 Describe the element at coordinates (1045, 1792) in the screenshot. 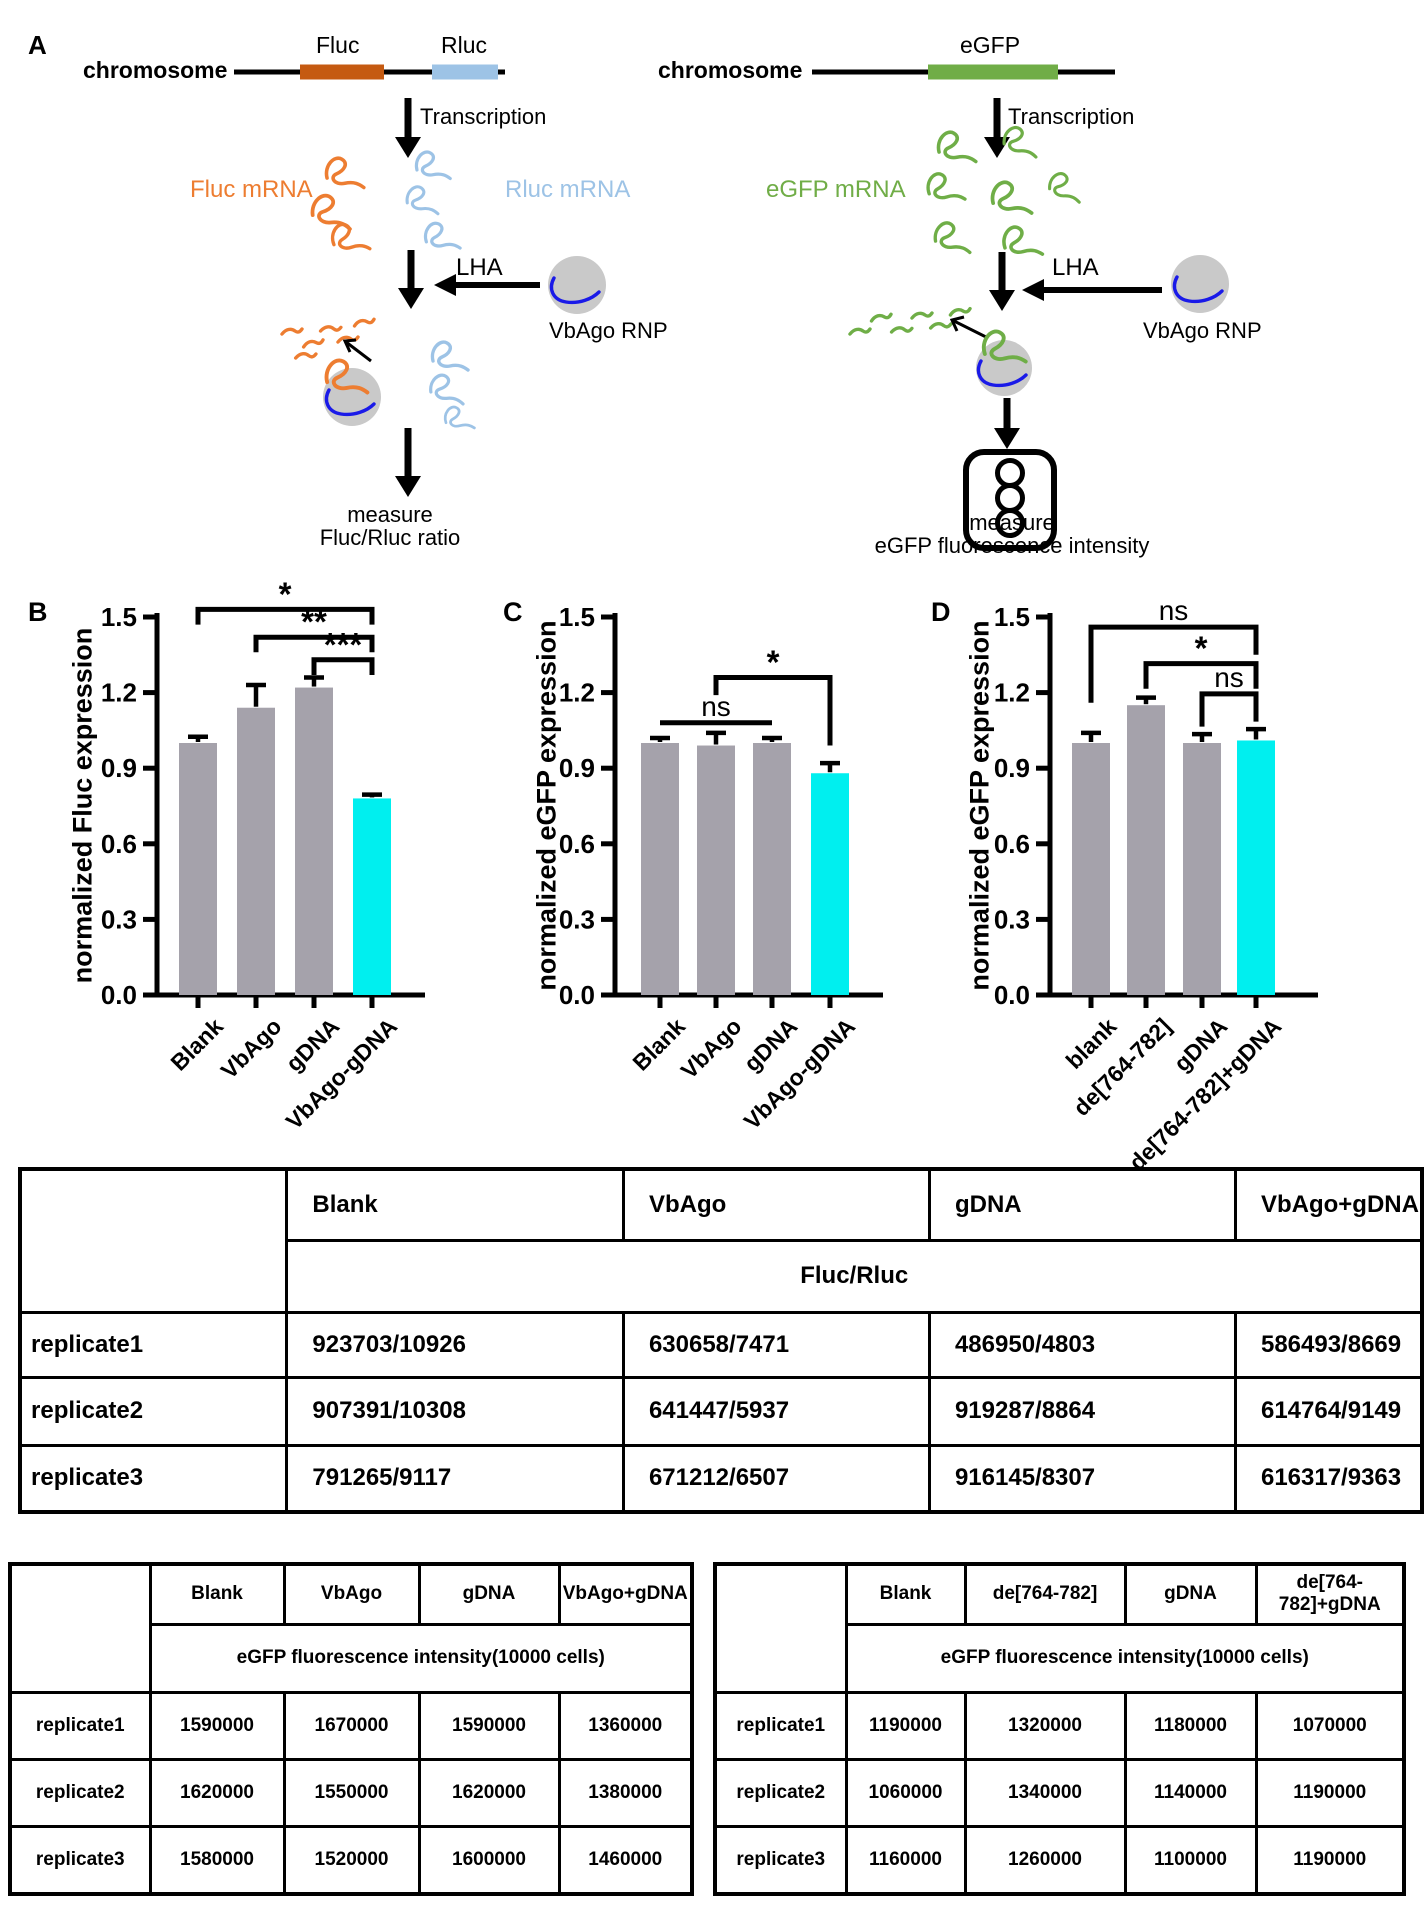

I see `value-cell: 1340000` at that location.